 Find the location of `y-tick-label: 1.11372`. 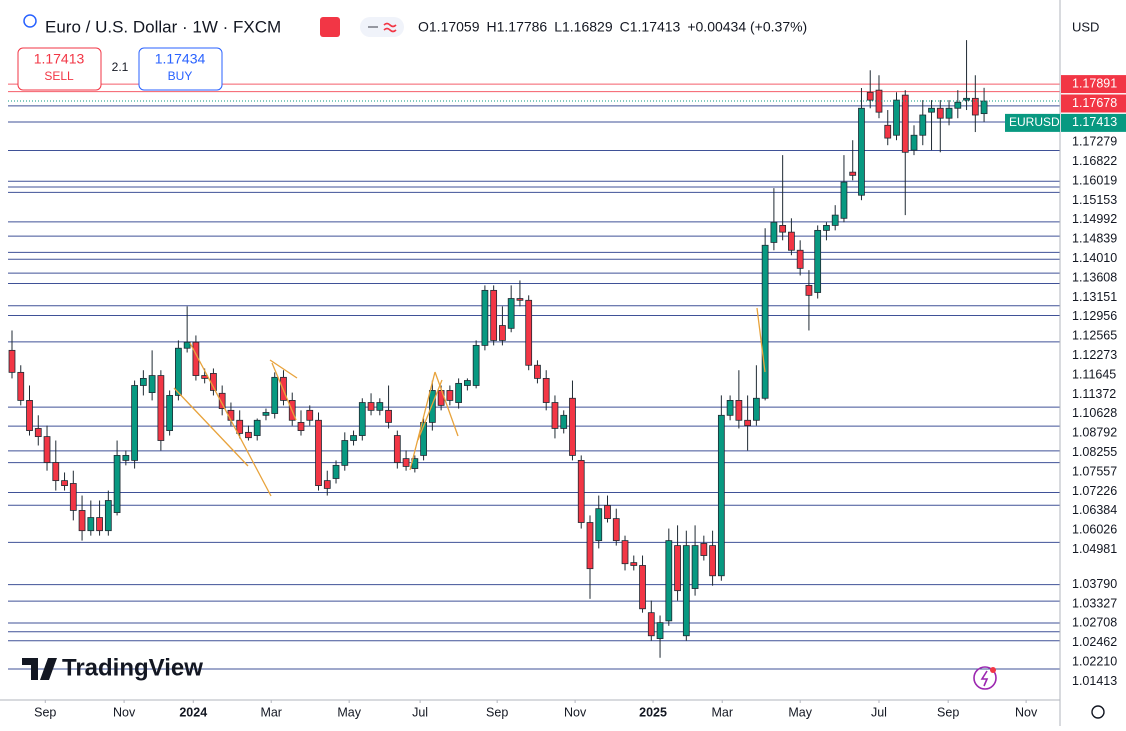

y-tick-label: 1.11372 is located at coordinates (1094, 394).